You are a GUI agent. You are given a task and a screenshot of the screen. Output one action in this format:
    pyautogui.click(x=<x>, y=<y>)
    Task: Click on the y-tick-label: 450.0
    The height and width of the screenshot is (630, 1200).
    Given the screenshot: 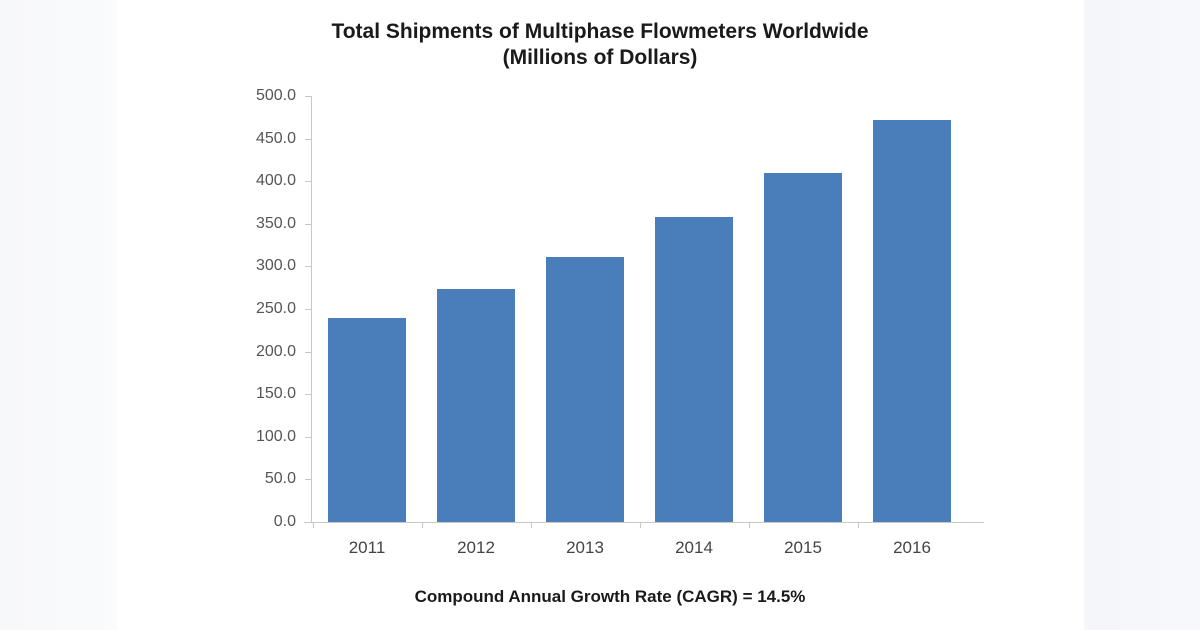 What is the action you would take?
    pyautogui.click(x=275, y=138)
    